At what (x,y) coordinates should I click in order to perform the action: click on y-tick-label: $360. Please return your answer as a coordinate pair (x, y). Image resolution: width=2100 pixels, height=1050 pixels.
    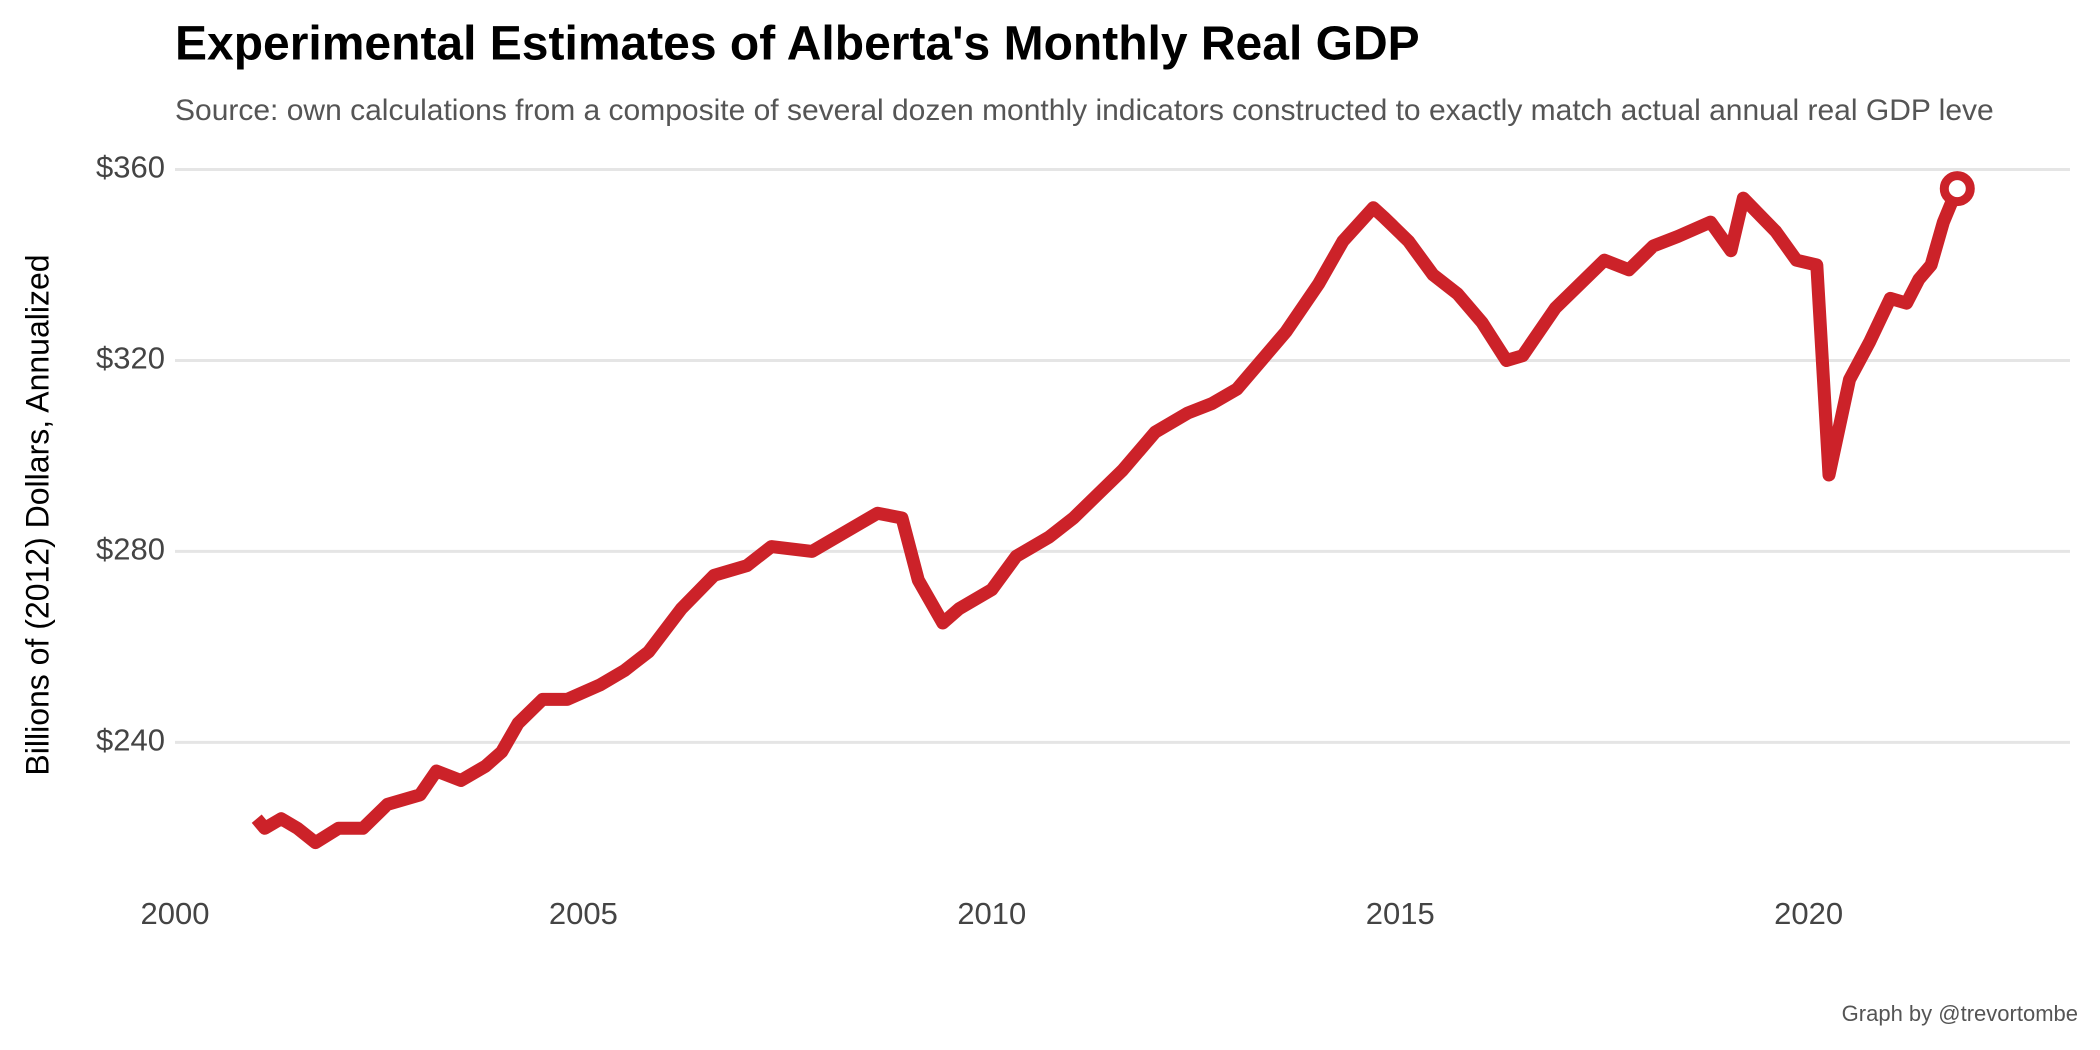
    Looking at the image, I should click on (130, 167).